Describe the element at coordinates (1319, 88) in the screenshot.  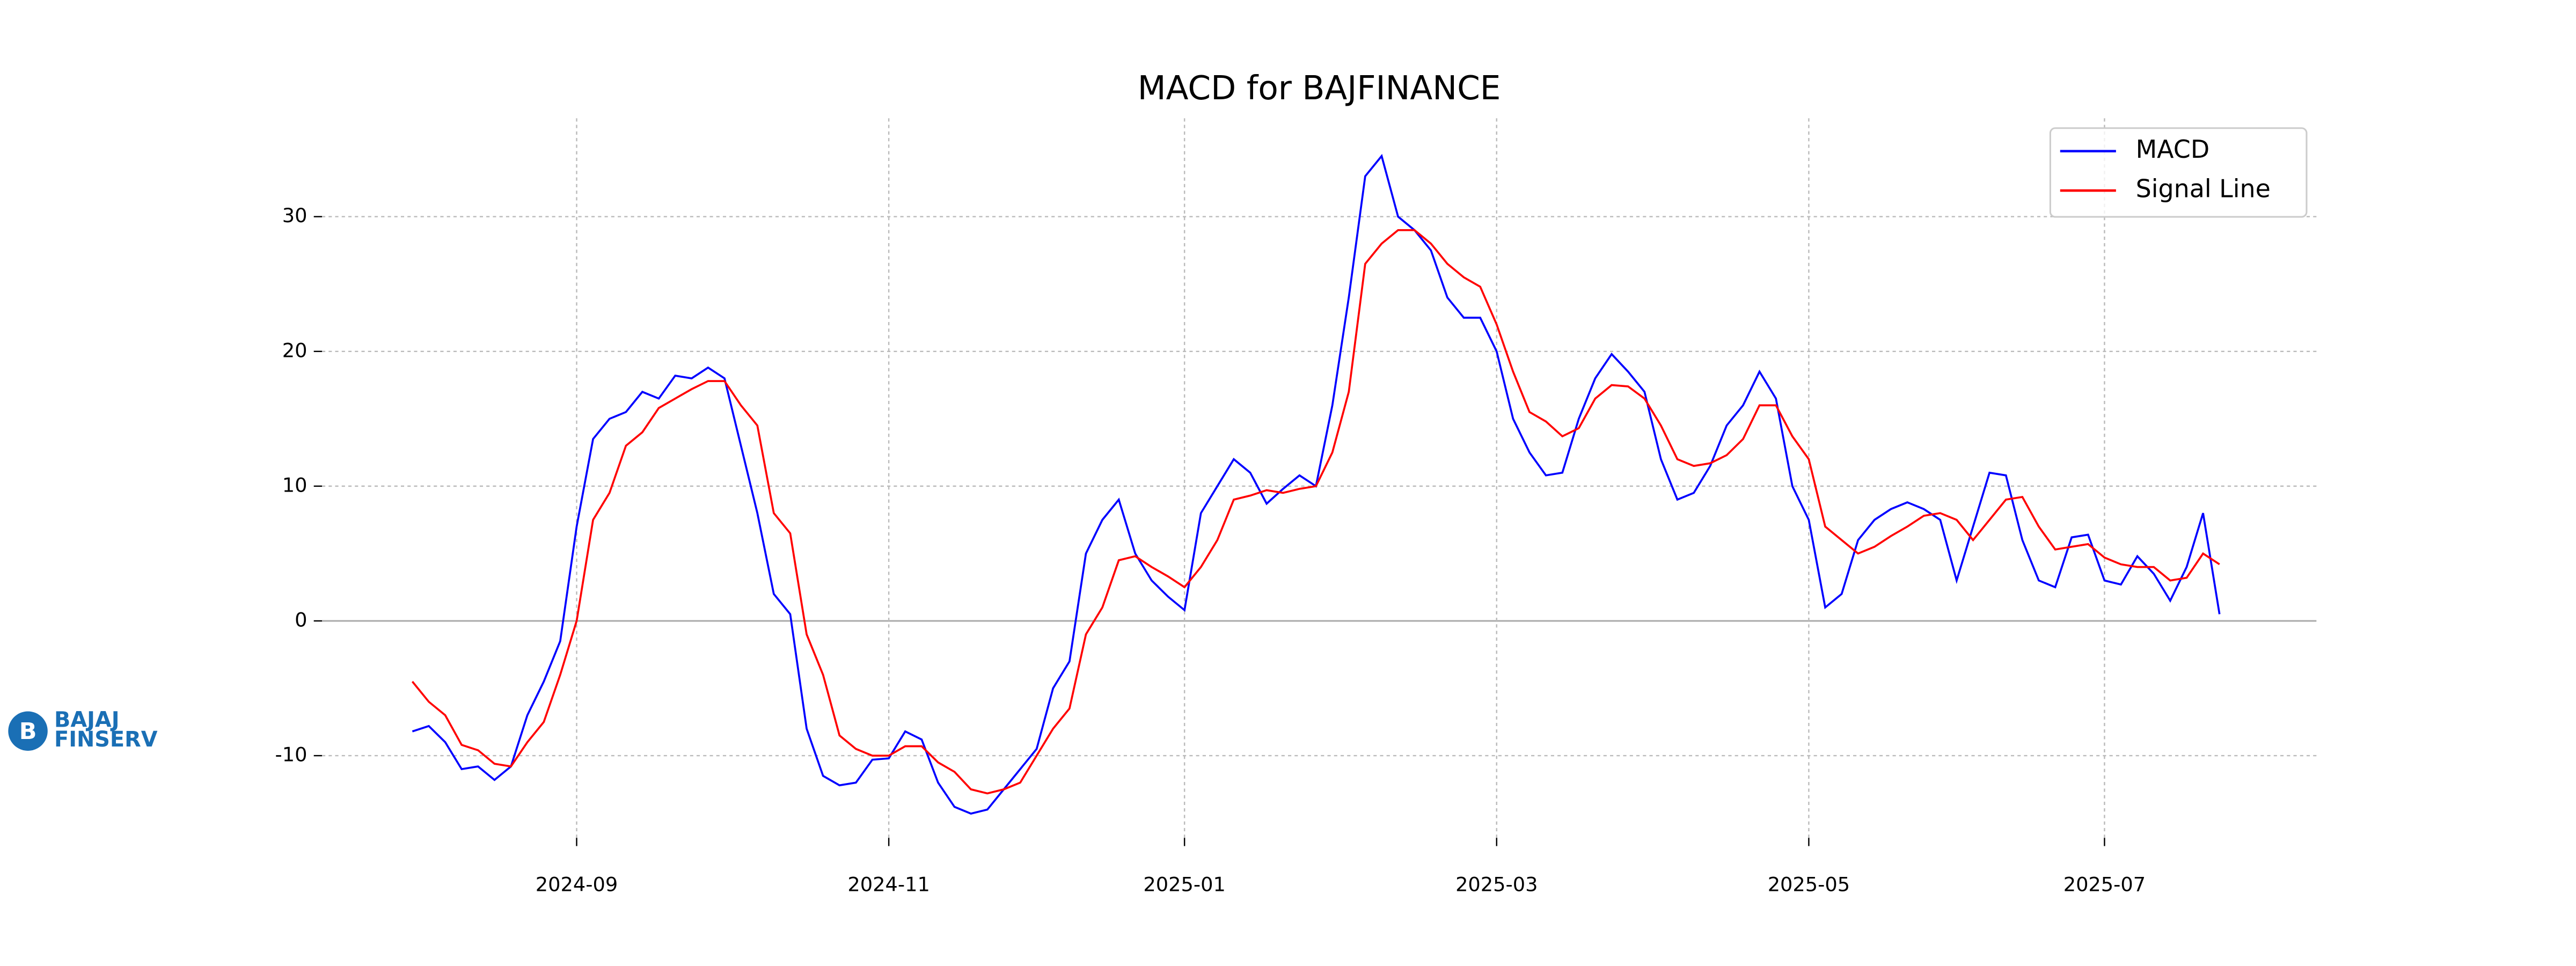
I see `chart-title: MACD for BAJFINANCE` at that location.